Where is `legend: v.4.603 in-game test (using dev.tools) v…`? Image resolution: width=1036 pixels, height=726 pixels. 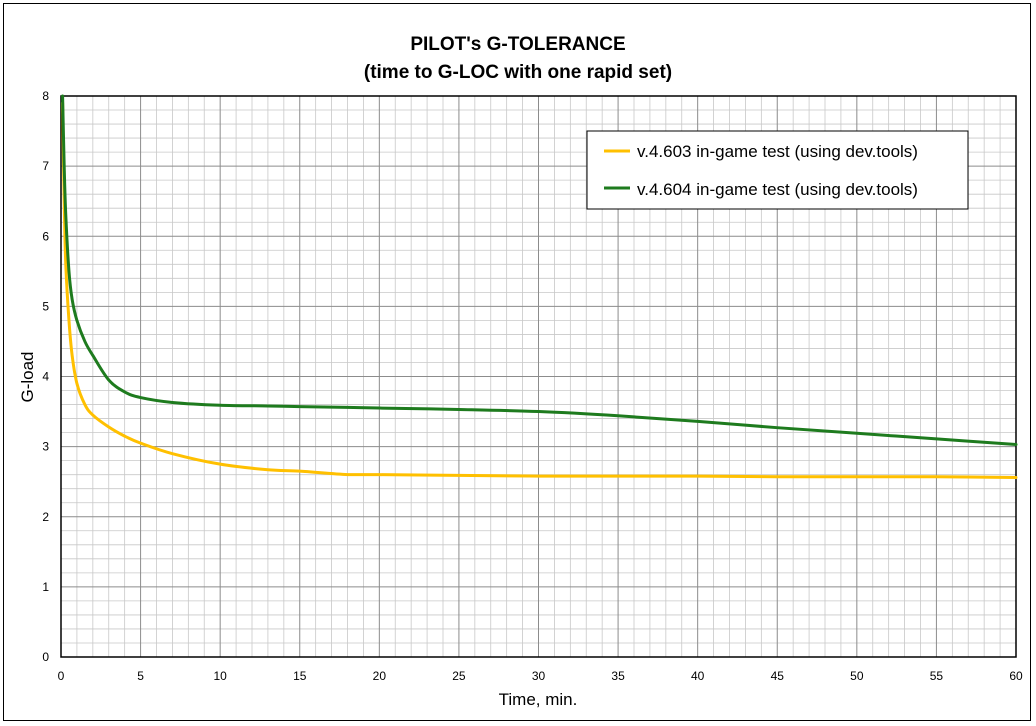 legend: v.4.603 in-game test (using dev.tools) v… is located at coordinates (777, 170).